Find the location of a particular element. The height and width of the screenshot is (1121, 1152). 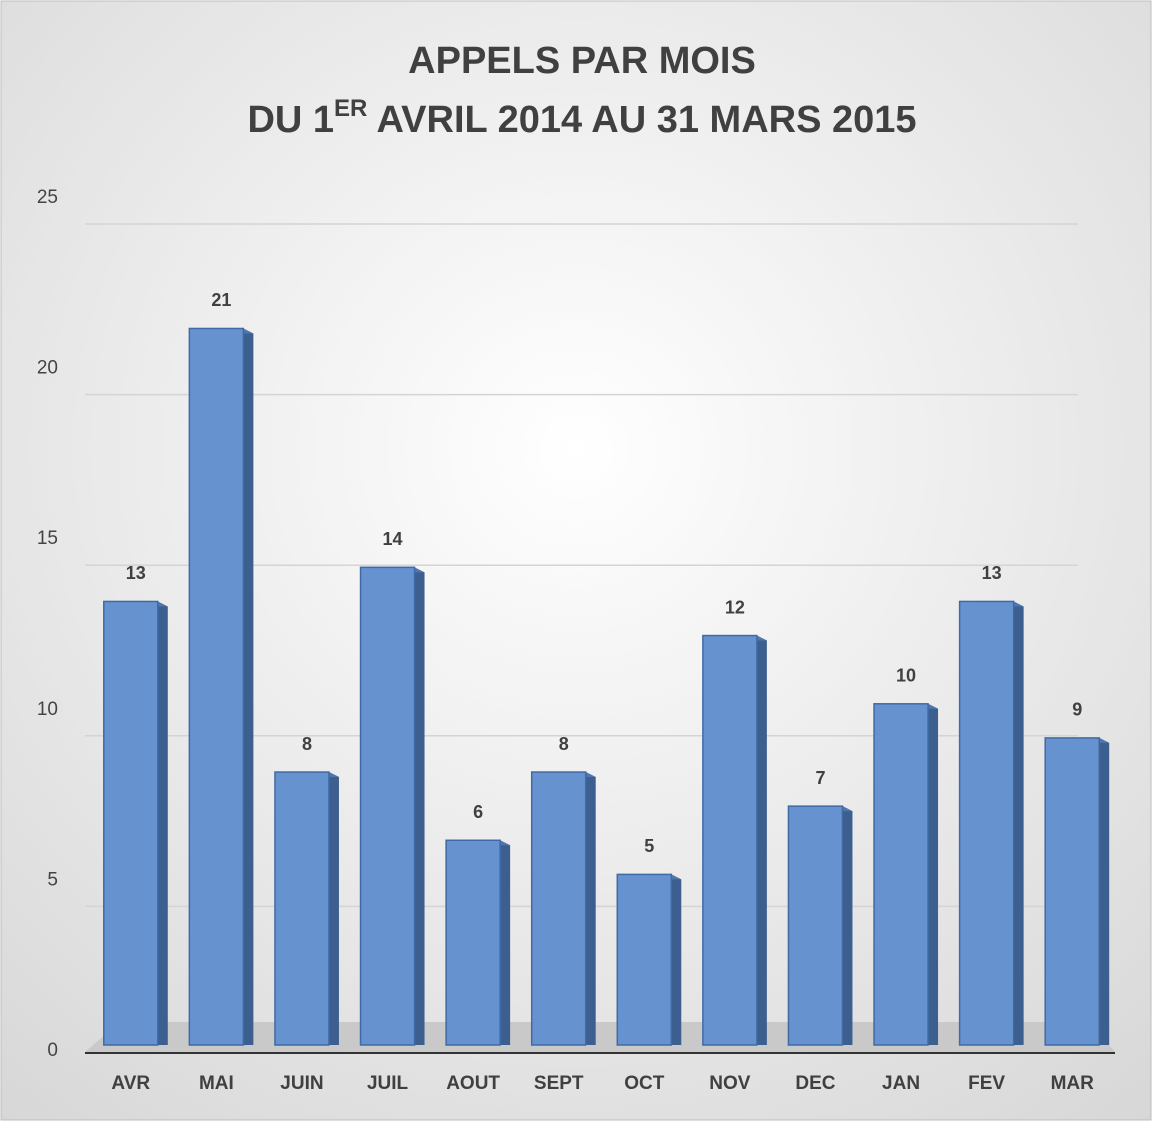

floor is located at coordinates (600, 1037).